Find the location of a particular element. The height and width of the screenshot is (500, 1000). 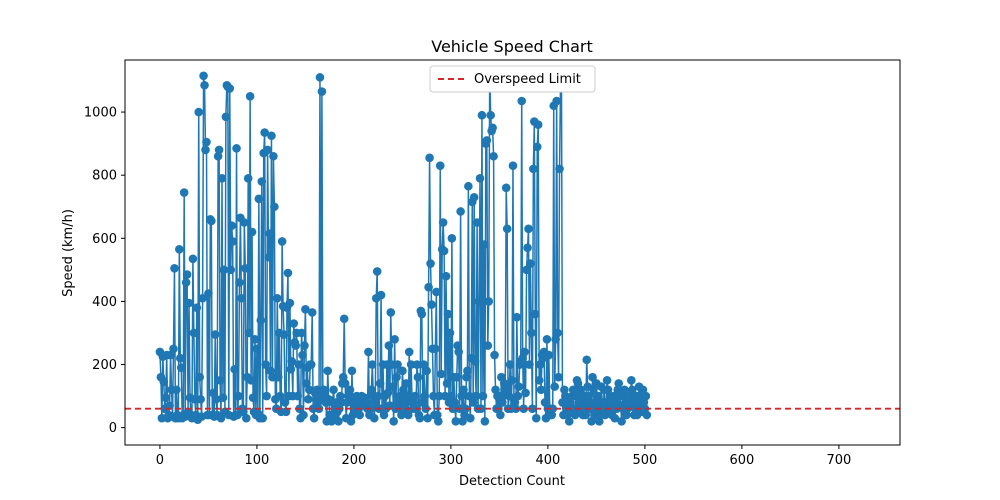

x-tick-label: 300 is located at coordinates (450, 460).